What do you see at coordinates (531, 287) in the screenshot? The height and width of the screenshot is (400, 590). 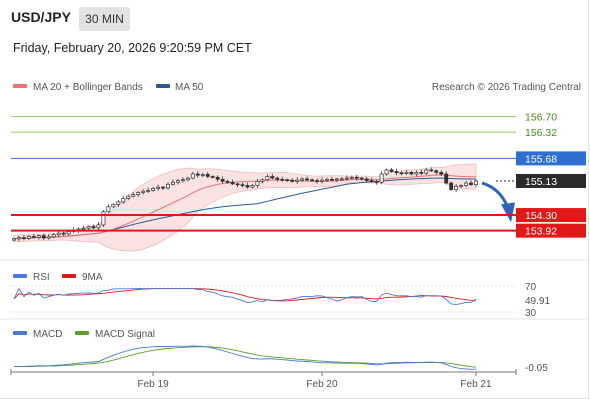 I see `rsi-level-label: 70` at bounding box center [531, 287].